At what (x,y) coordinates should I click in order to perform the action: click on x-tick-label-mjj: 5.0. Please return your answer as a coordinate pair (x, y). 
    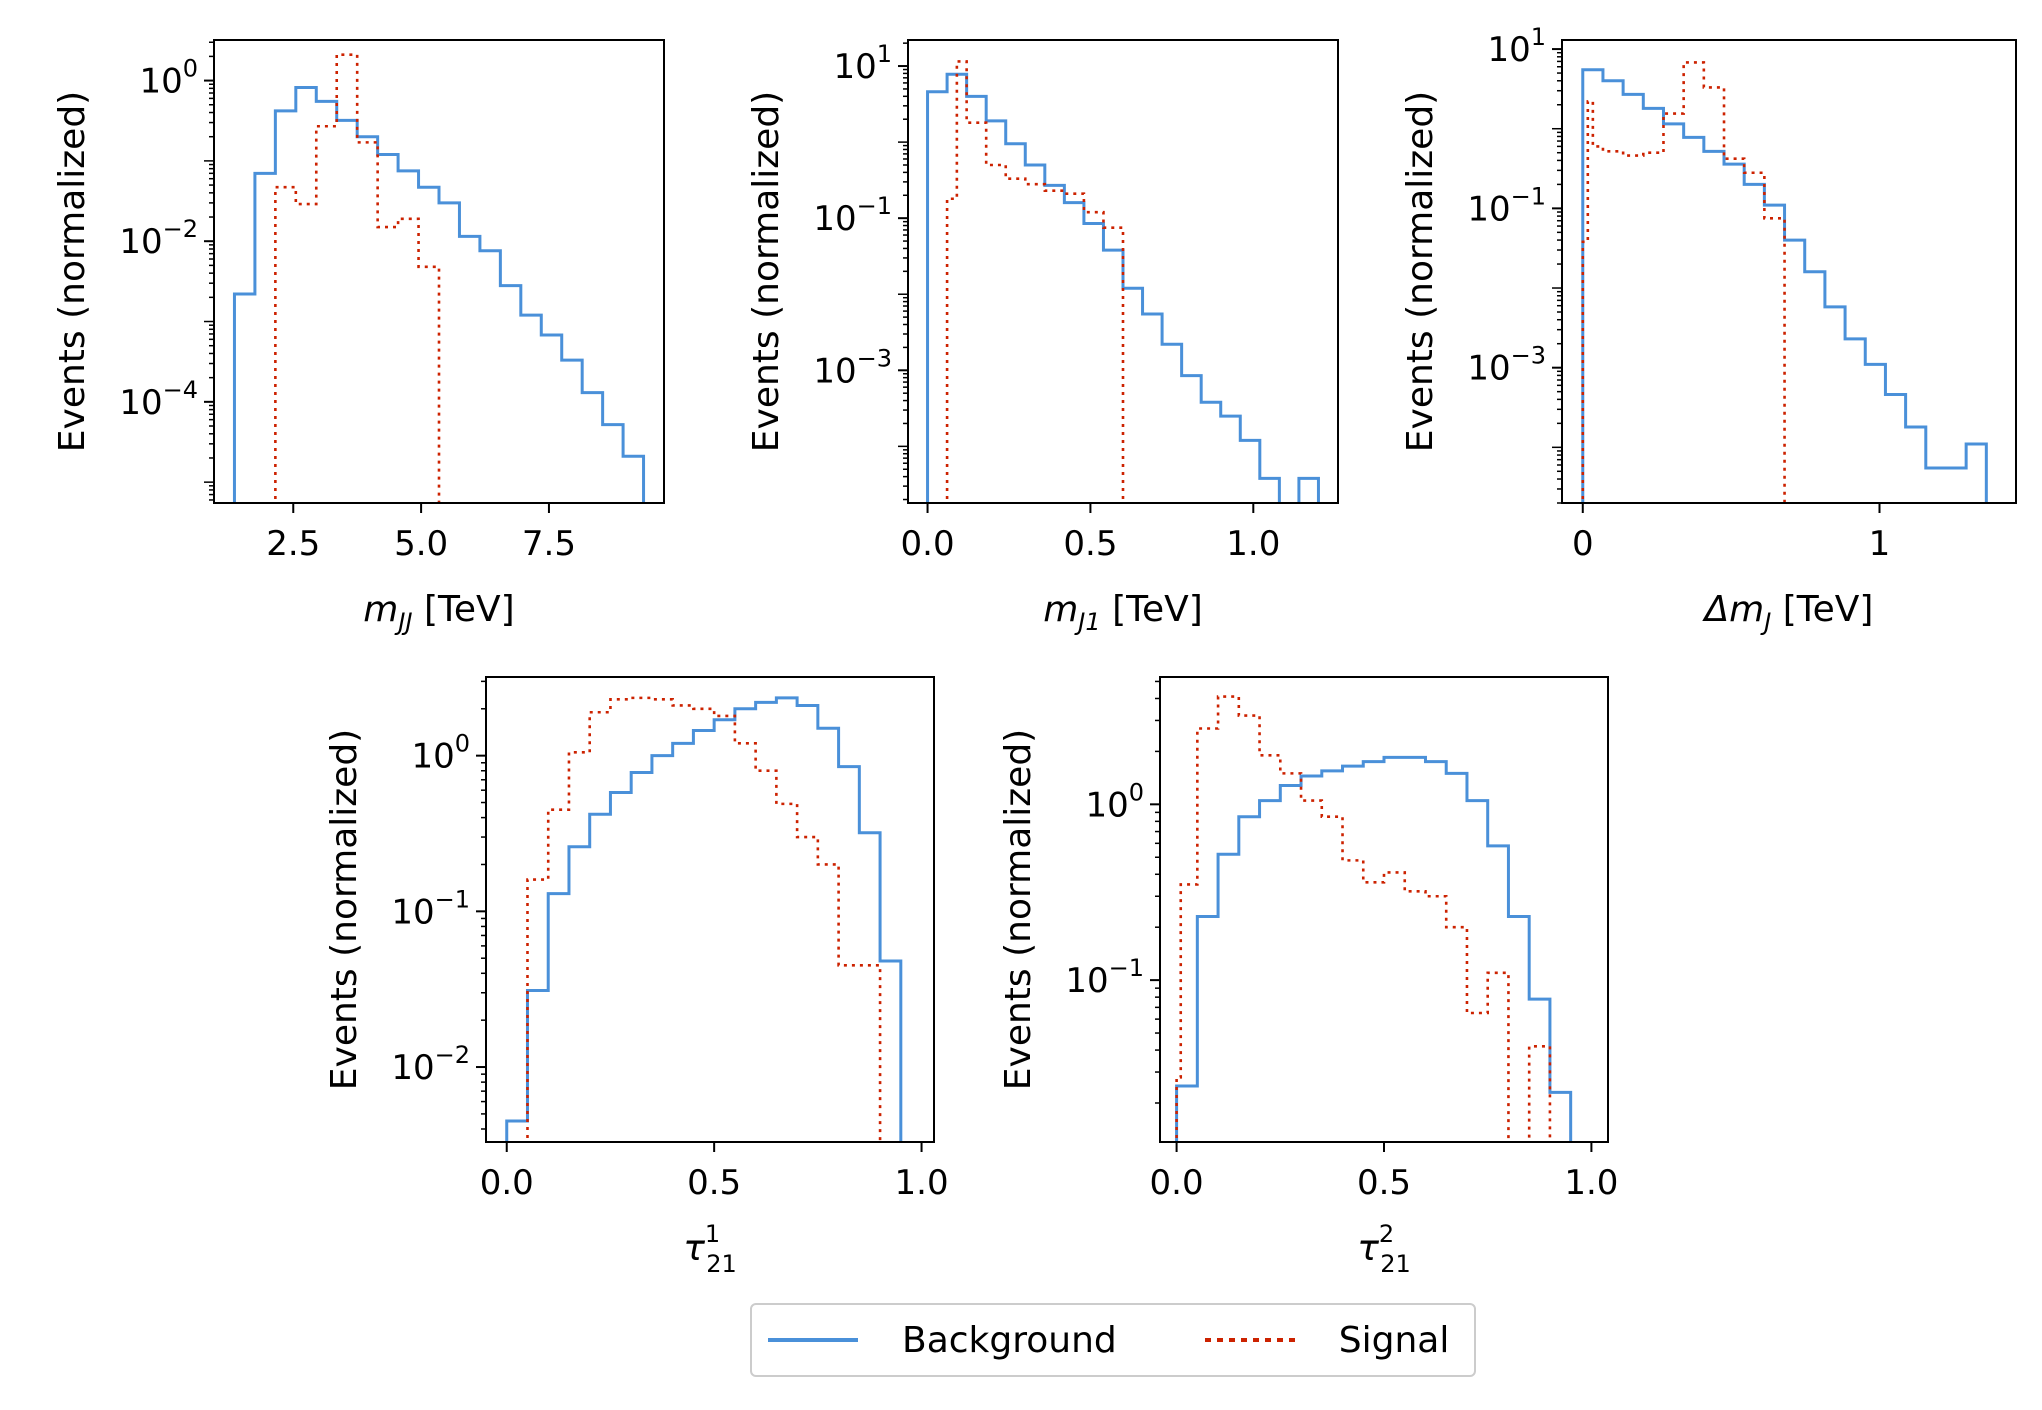
    Looking at the image, I should click on (421, 544).